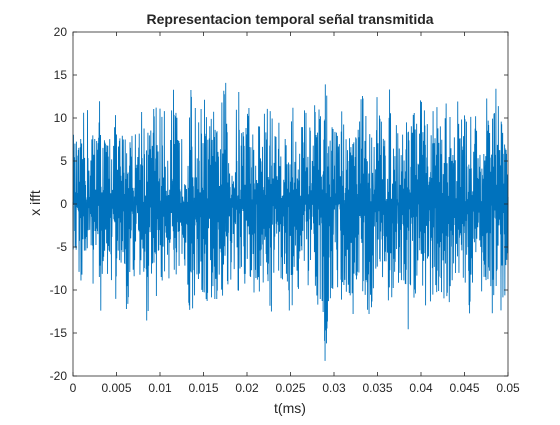 This screenshot has width=560, height=425. I want to click on y-tick-label: -15, so click(59, 333).